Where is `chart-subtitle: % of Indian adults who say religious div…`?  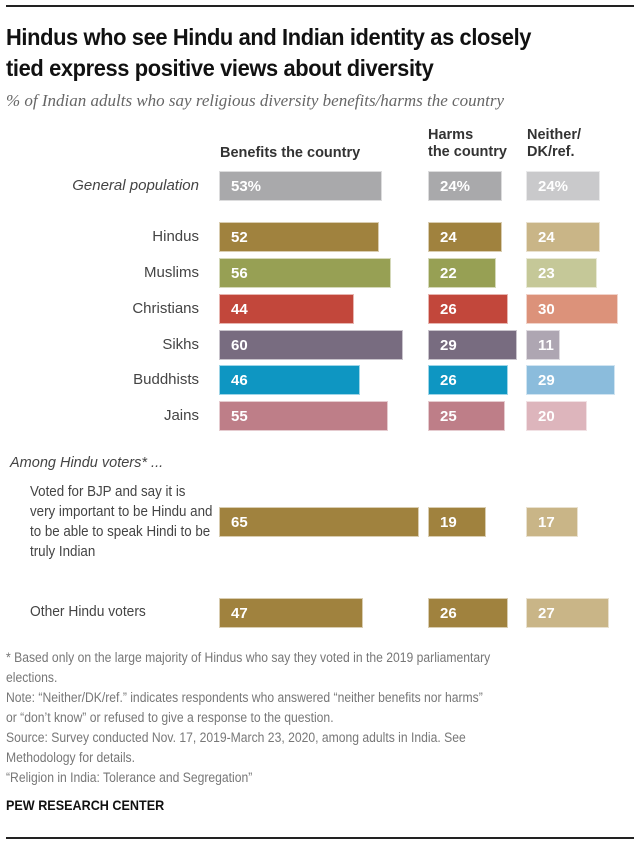 chart-subtitle: % of Indian adults who say religious div… is located at coordinates (255, 100).